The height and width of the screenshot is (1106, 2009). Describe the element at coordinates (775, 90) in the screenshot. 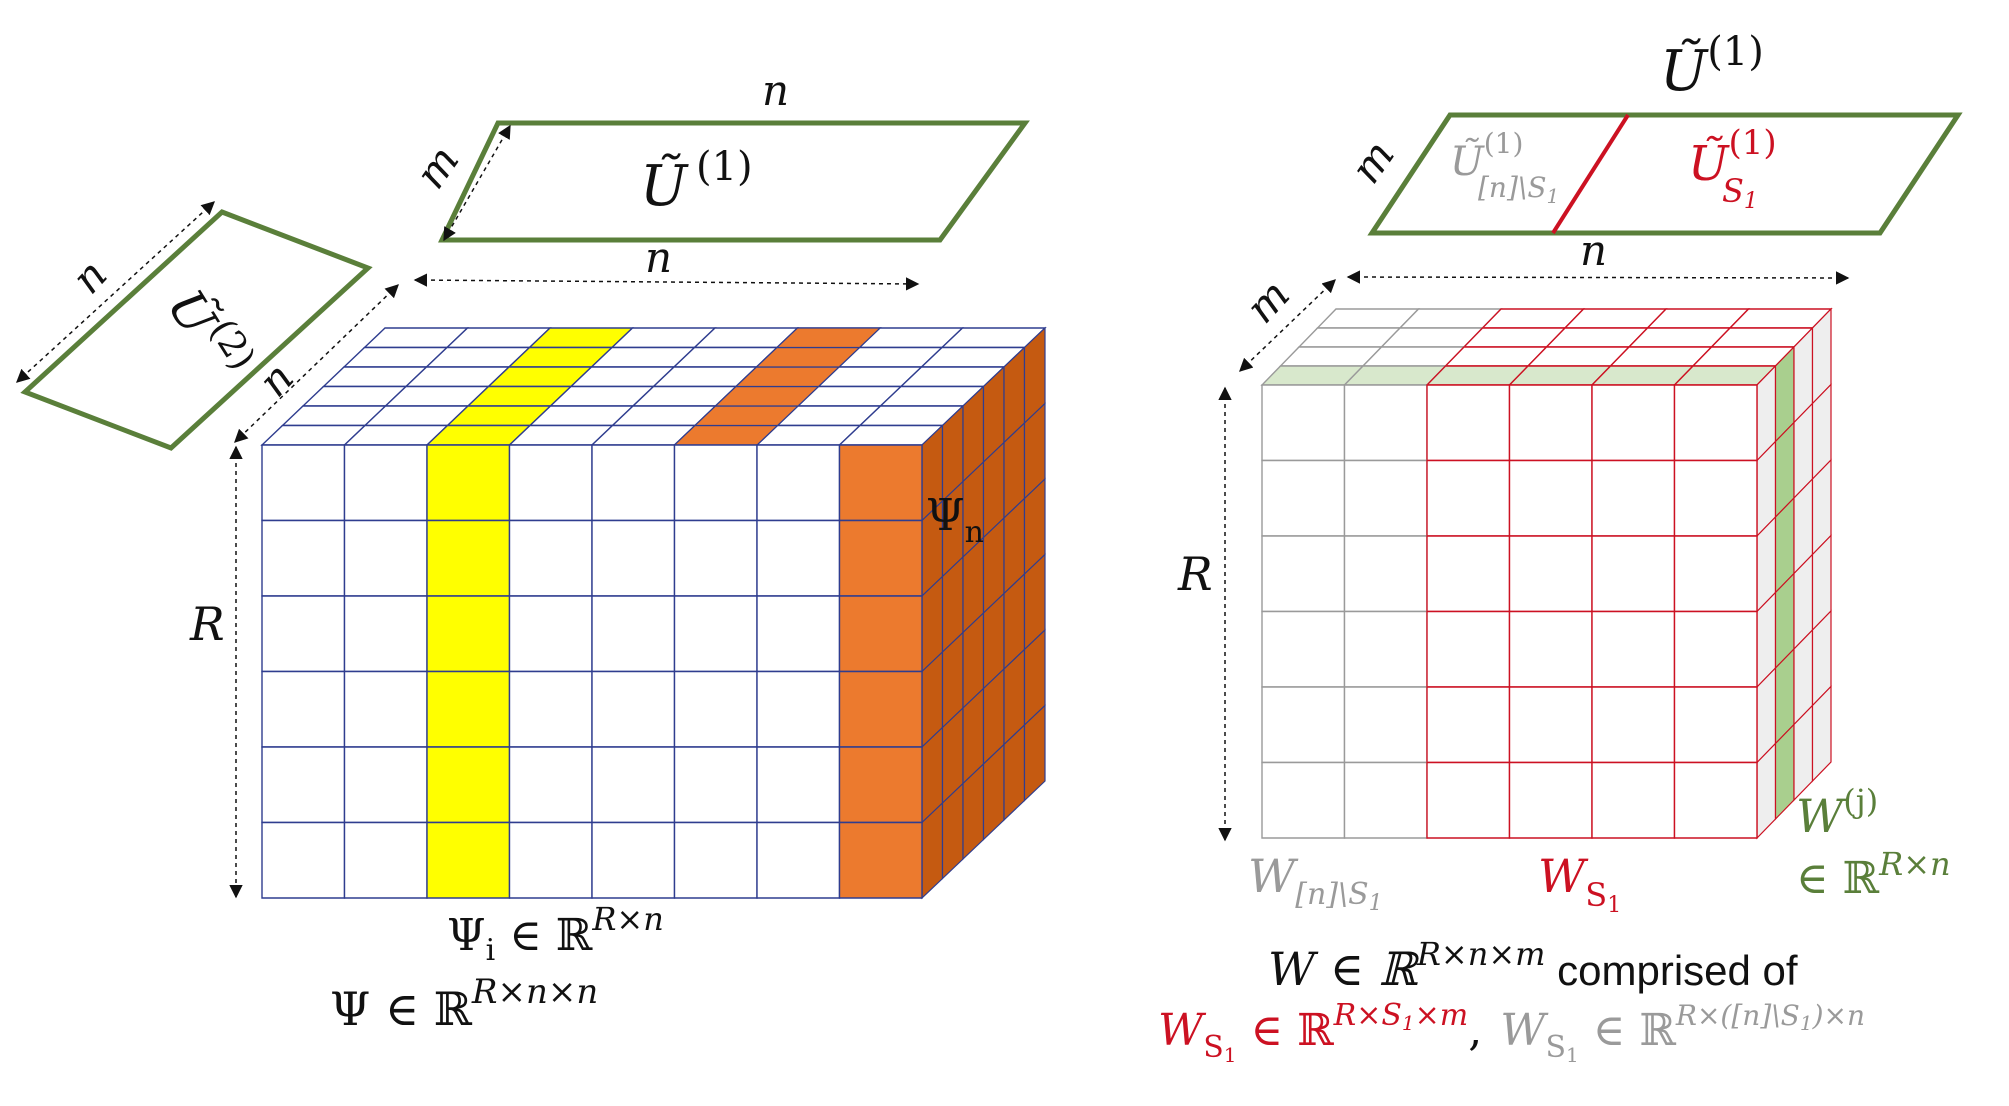

I see `left-u1-top-n: n` at that location.